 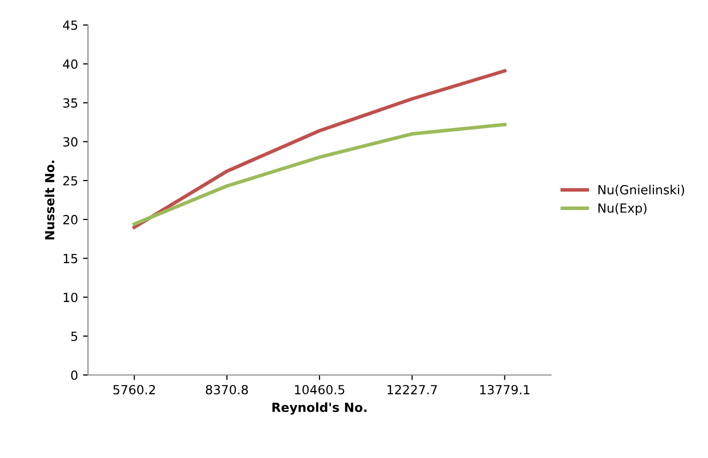 What do you see at coordinates (412, 389) in the screenshot?
I see `x-tick-label: 12227.7` at bounding box center [412, 389].